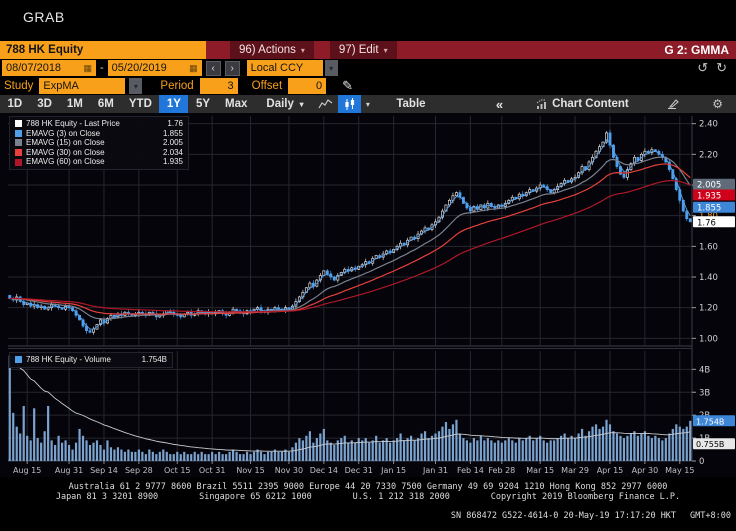  What do you see at coordinates (99, 162) in the screenshot?
I see `legend-item-emavg60: EMAVG (60) on Close 1.935` at bounding box center [99, 162].